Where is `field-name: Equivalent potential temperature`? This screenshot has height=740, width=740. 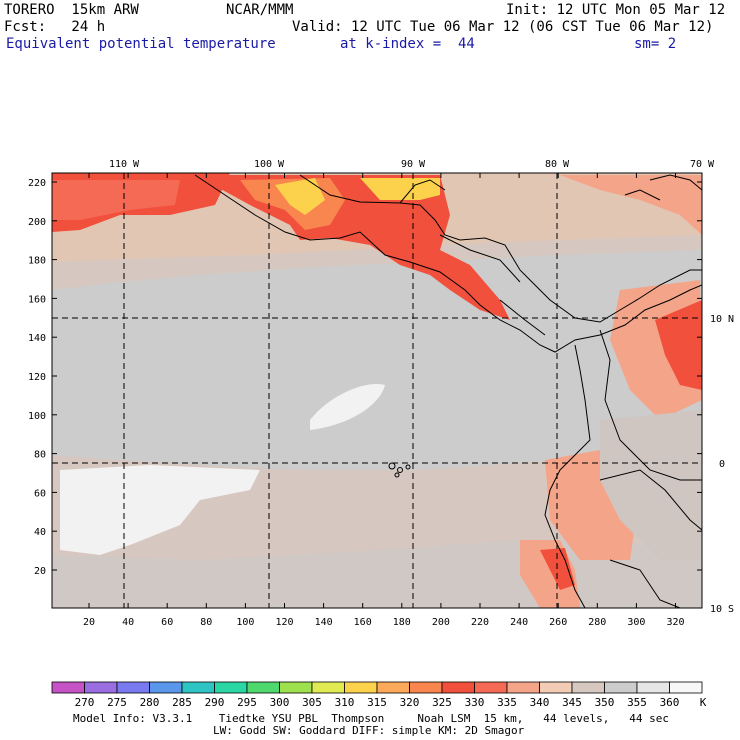 field-name: Equivalent potential temperature is located at coordinates (141, 44).